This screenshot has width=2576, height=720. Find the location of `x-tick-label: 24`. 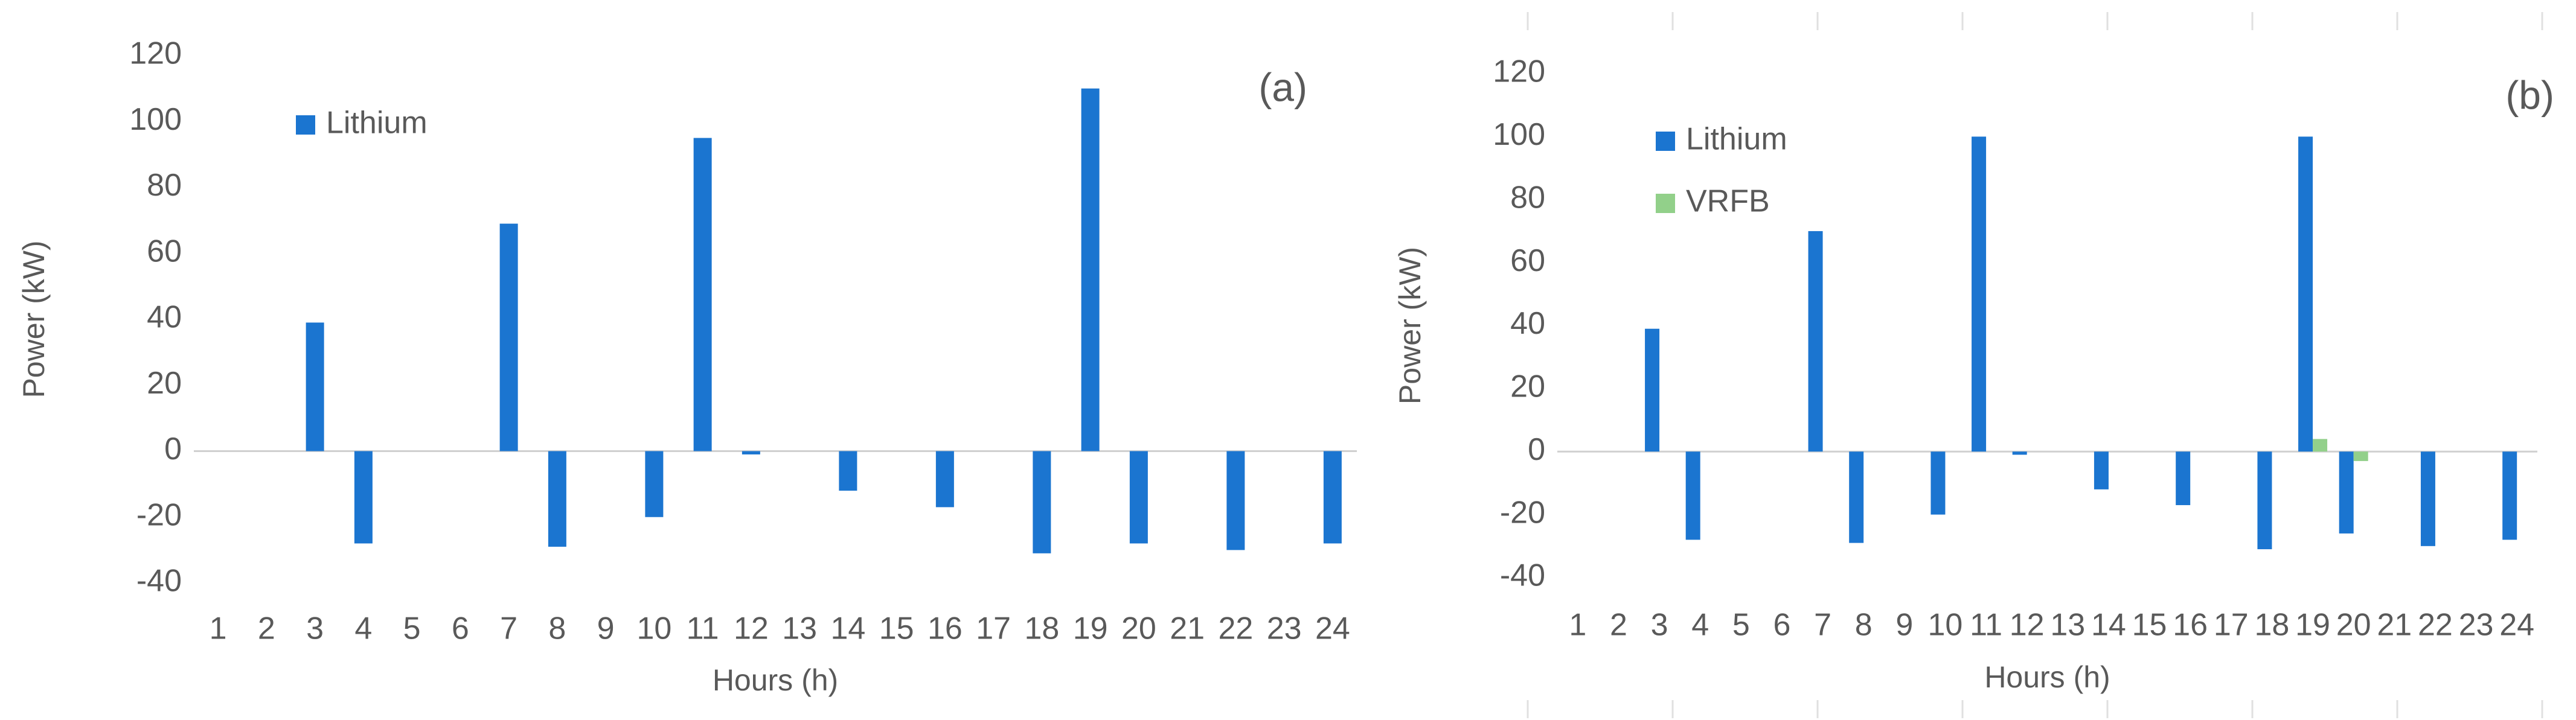

x-tick-label: 24 is located at coordinates (1332, 628).